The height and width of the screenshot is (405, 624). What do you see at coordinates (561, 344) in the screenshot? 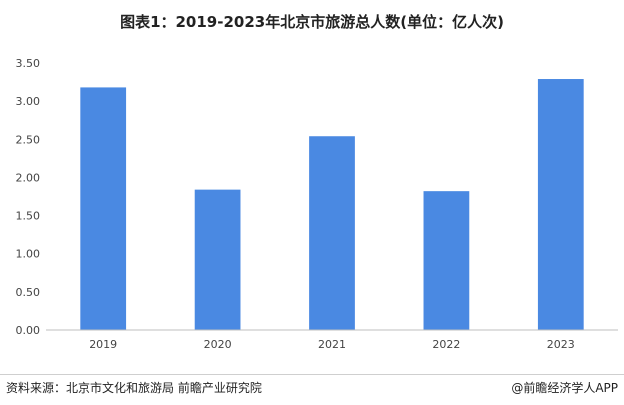
I see `x-tick-label: 2023` at bounding box center [561, 344].